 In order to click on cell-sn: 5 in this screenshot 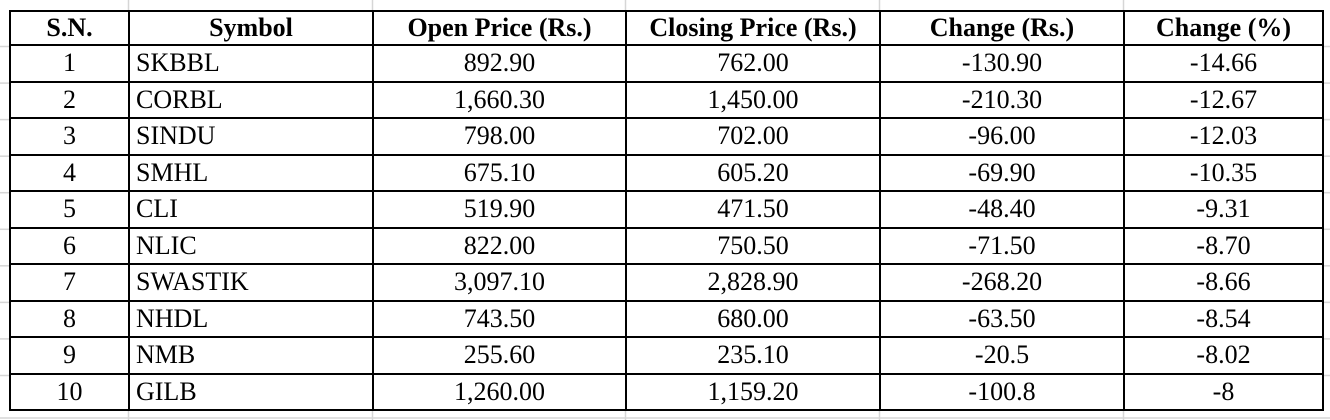, I will do `click(69, 209)`.